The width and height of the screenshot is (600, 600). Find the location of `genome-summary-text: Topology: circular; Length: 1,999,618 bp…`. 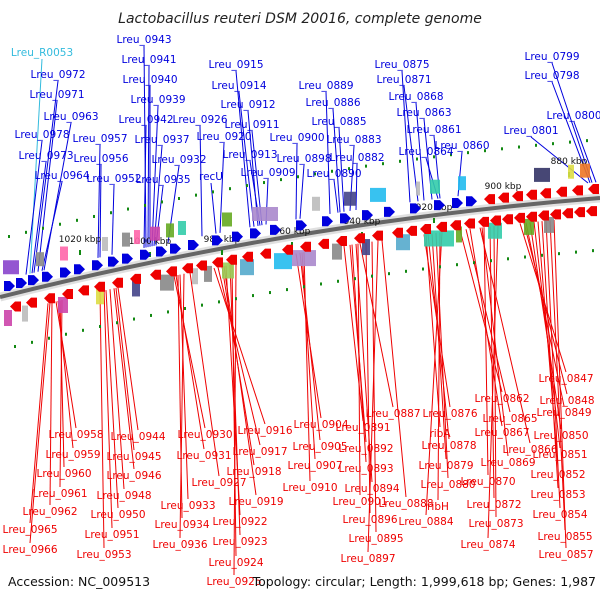

genome-summary-text: Topology: circular; Length: 1,999,618 bp… is located at coordinates (424, 581).